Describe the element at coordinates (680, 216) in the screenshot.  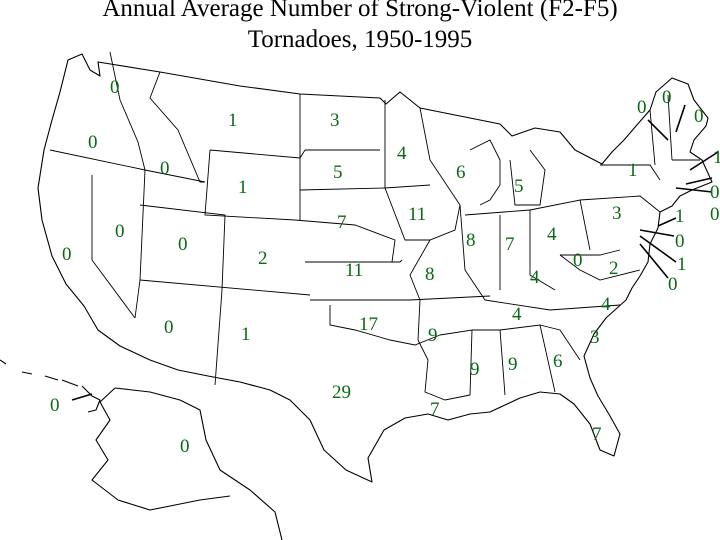
I see `state-value-NJ: 1` at that location.